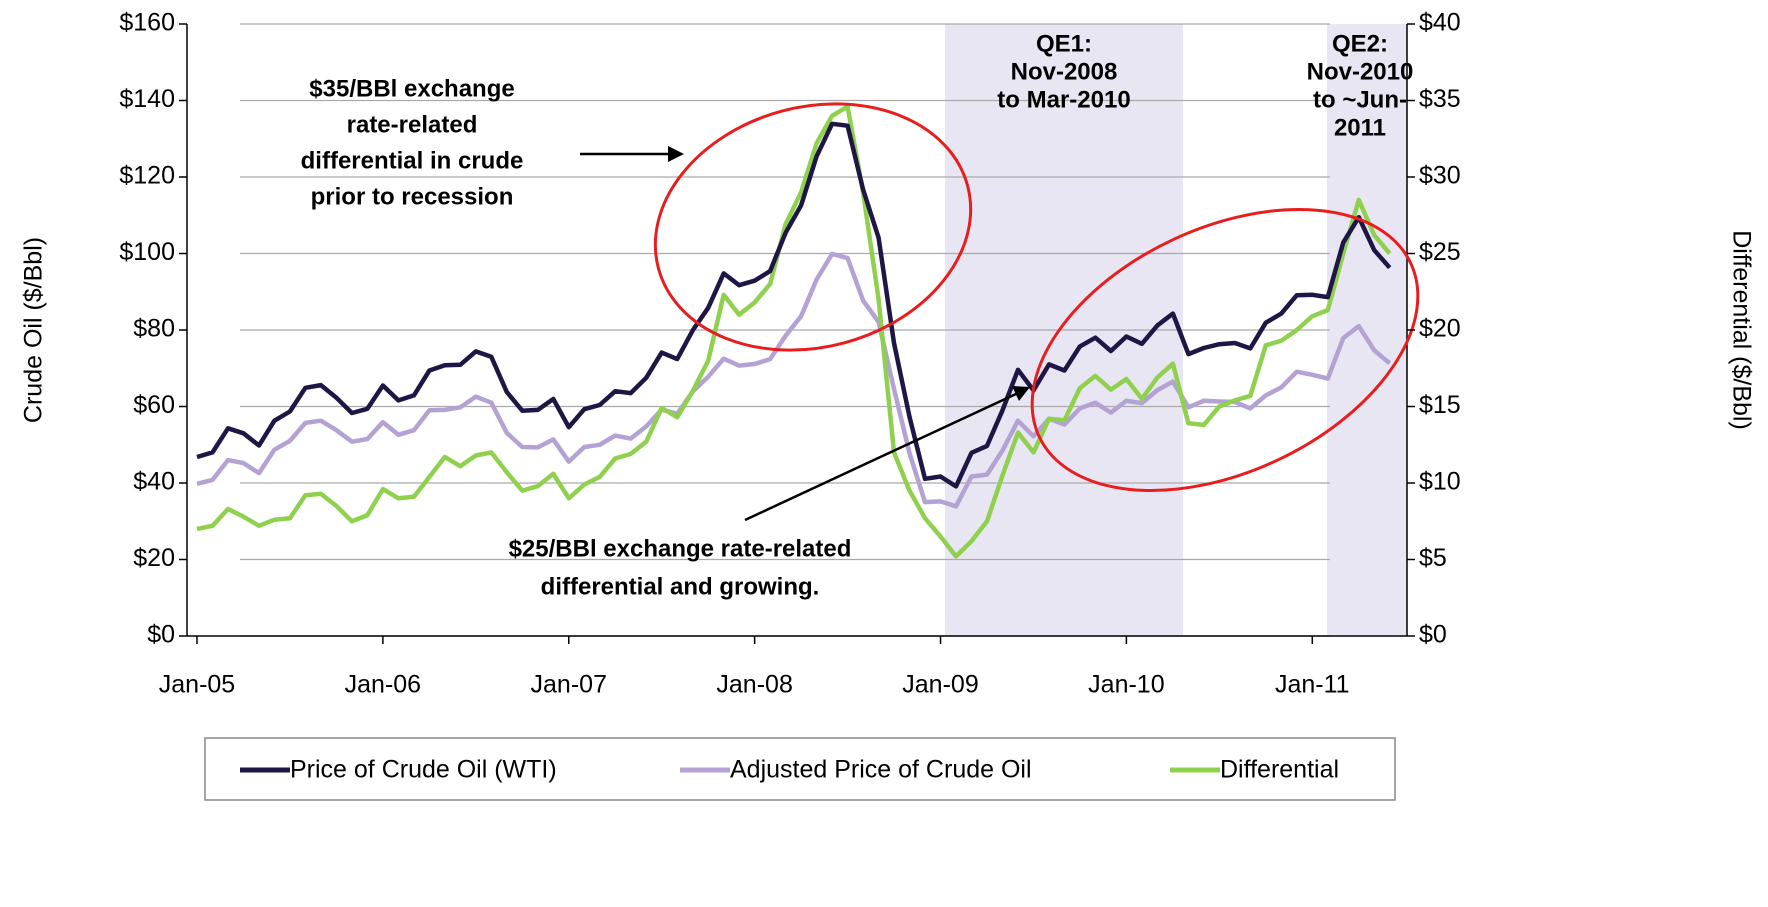 This screenshot has height=907, width=1768. Describe the element at coordinates (383, 685) in the screenshot. I see `x-tick-label: Jan-06` at that location.